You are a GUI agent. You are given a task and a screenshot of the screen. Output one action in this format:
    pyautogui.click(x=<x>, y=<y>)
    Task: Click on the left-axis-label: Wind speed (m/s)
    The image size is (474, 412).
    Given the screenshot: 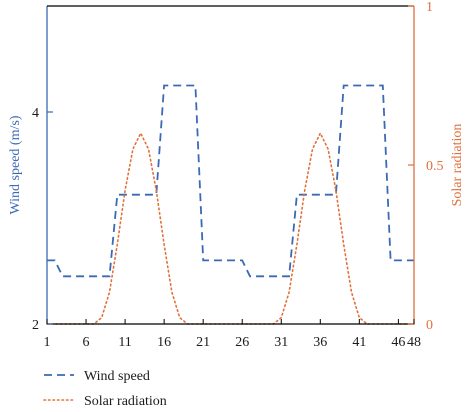 What is the action you would take?
    pyautogui.click(x=15, y=164)
    